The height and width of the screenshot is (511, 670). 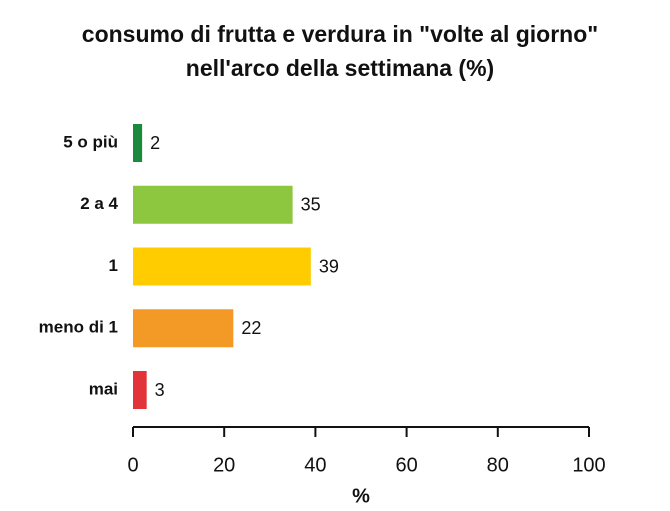 I want to click on x-tick-label: 0, so click(x=132, y=465).